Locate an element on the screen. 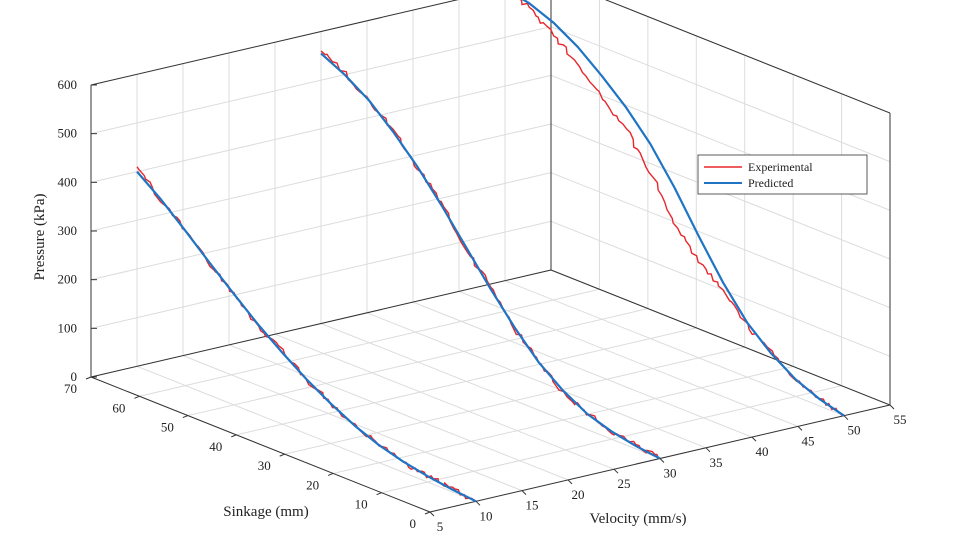 The image size is (976, 542). legend-box is located at coordinates (782, 174).